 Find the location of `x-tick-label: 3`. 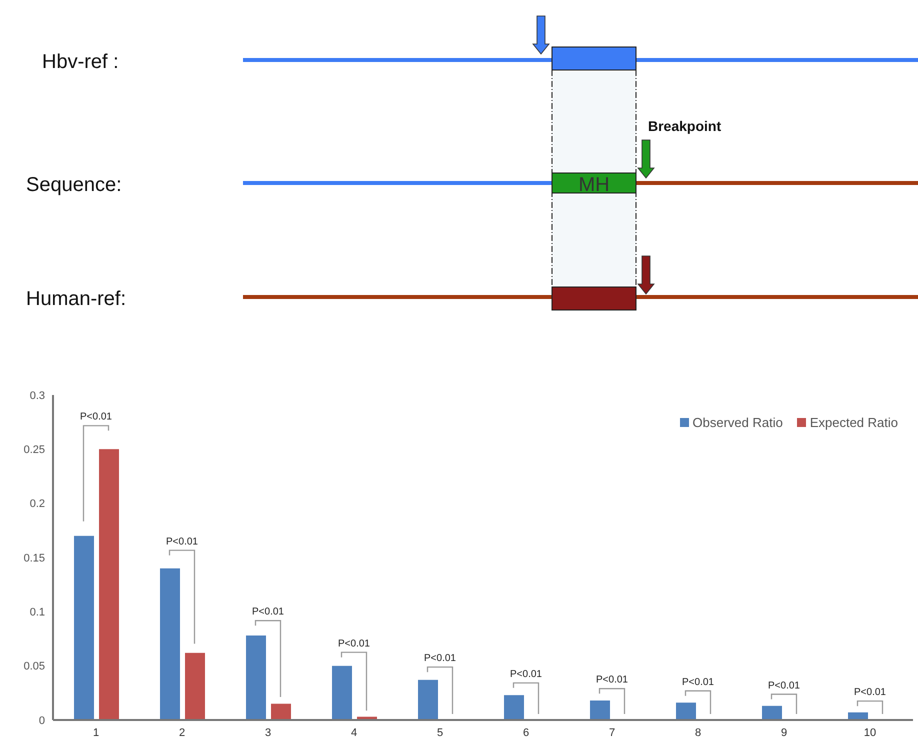

x-tick-label: 3 is located at coordinates (268, 732).